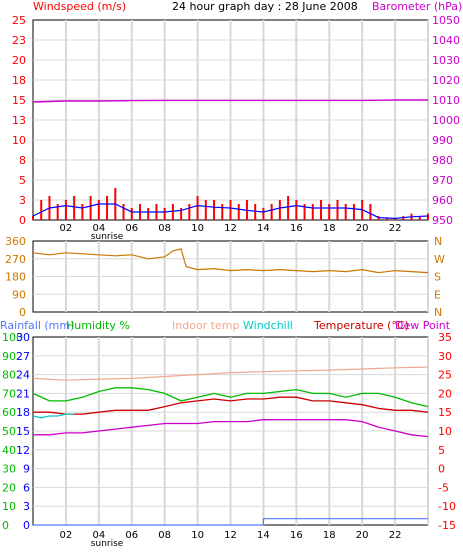 This screenshot has width=463, height=560. I want to click on temperature-tick: 25, so click(445, 375).